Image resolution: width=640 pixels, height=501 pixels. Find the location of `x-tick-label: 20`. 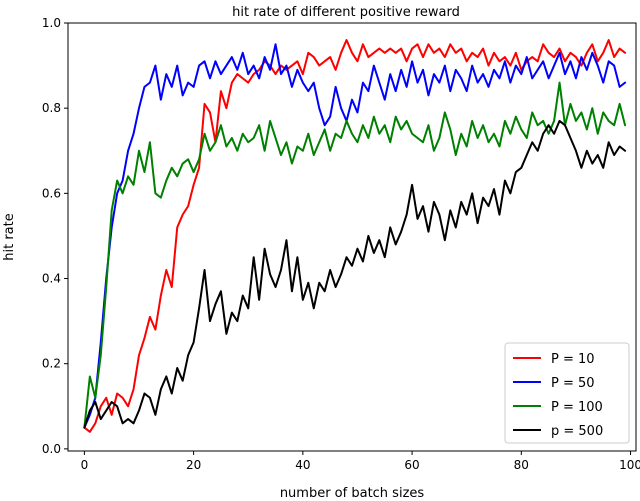

x-tick-label: 20 is located at coordinates (193, 465).